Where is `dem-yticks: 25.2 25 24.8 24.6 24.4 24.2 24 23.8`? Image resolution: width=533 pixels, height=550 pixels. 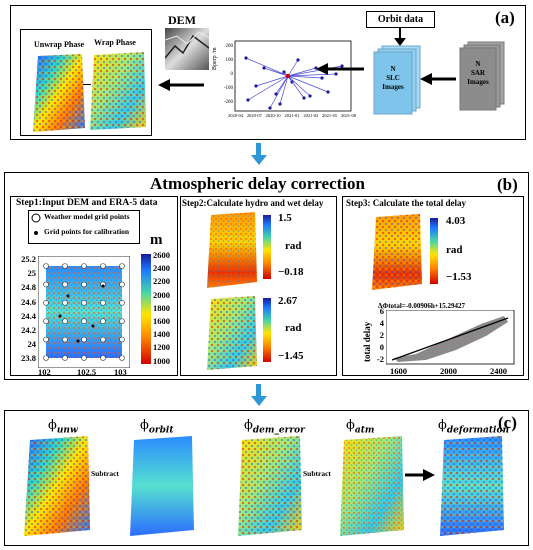
dem-yticks: 25.2 25 24.8 24.6 24.4 24.2 24 23.8 is located at coordinates (25, 309).